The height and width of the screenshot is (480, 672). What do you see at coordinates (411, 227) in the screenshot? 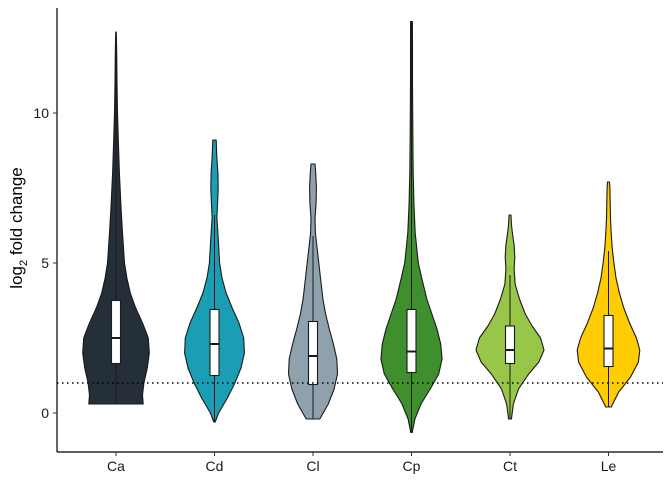
I see `violin-Cp` at bounding box center [411, 227].